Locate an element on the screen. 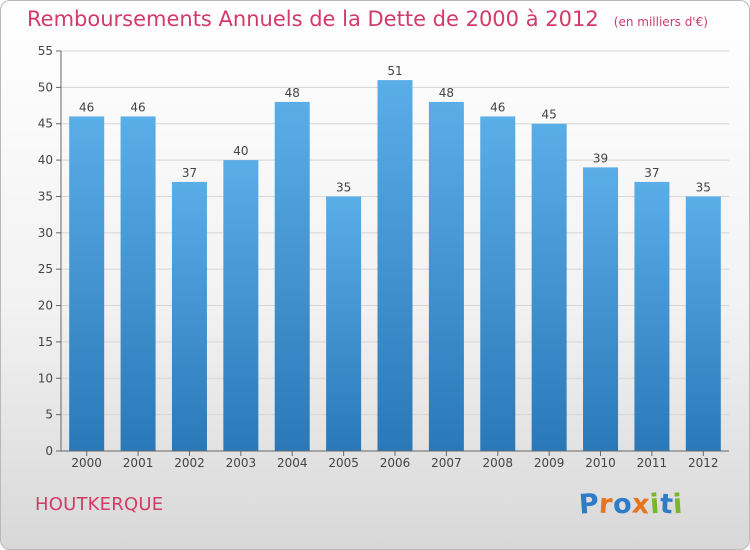 Image resolution: width=750 pixels, height=550 pixels. x-tick-label: 2003 is located at coordinates (241, 463).